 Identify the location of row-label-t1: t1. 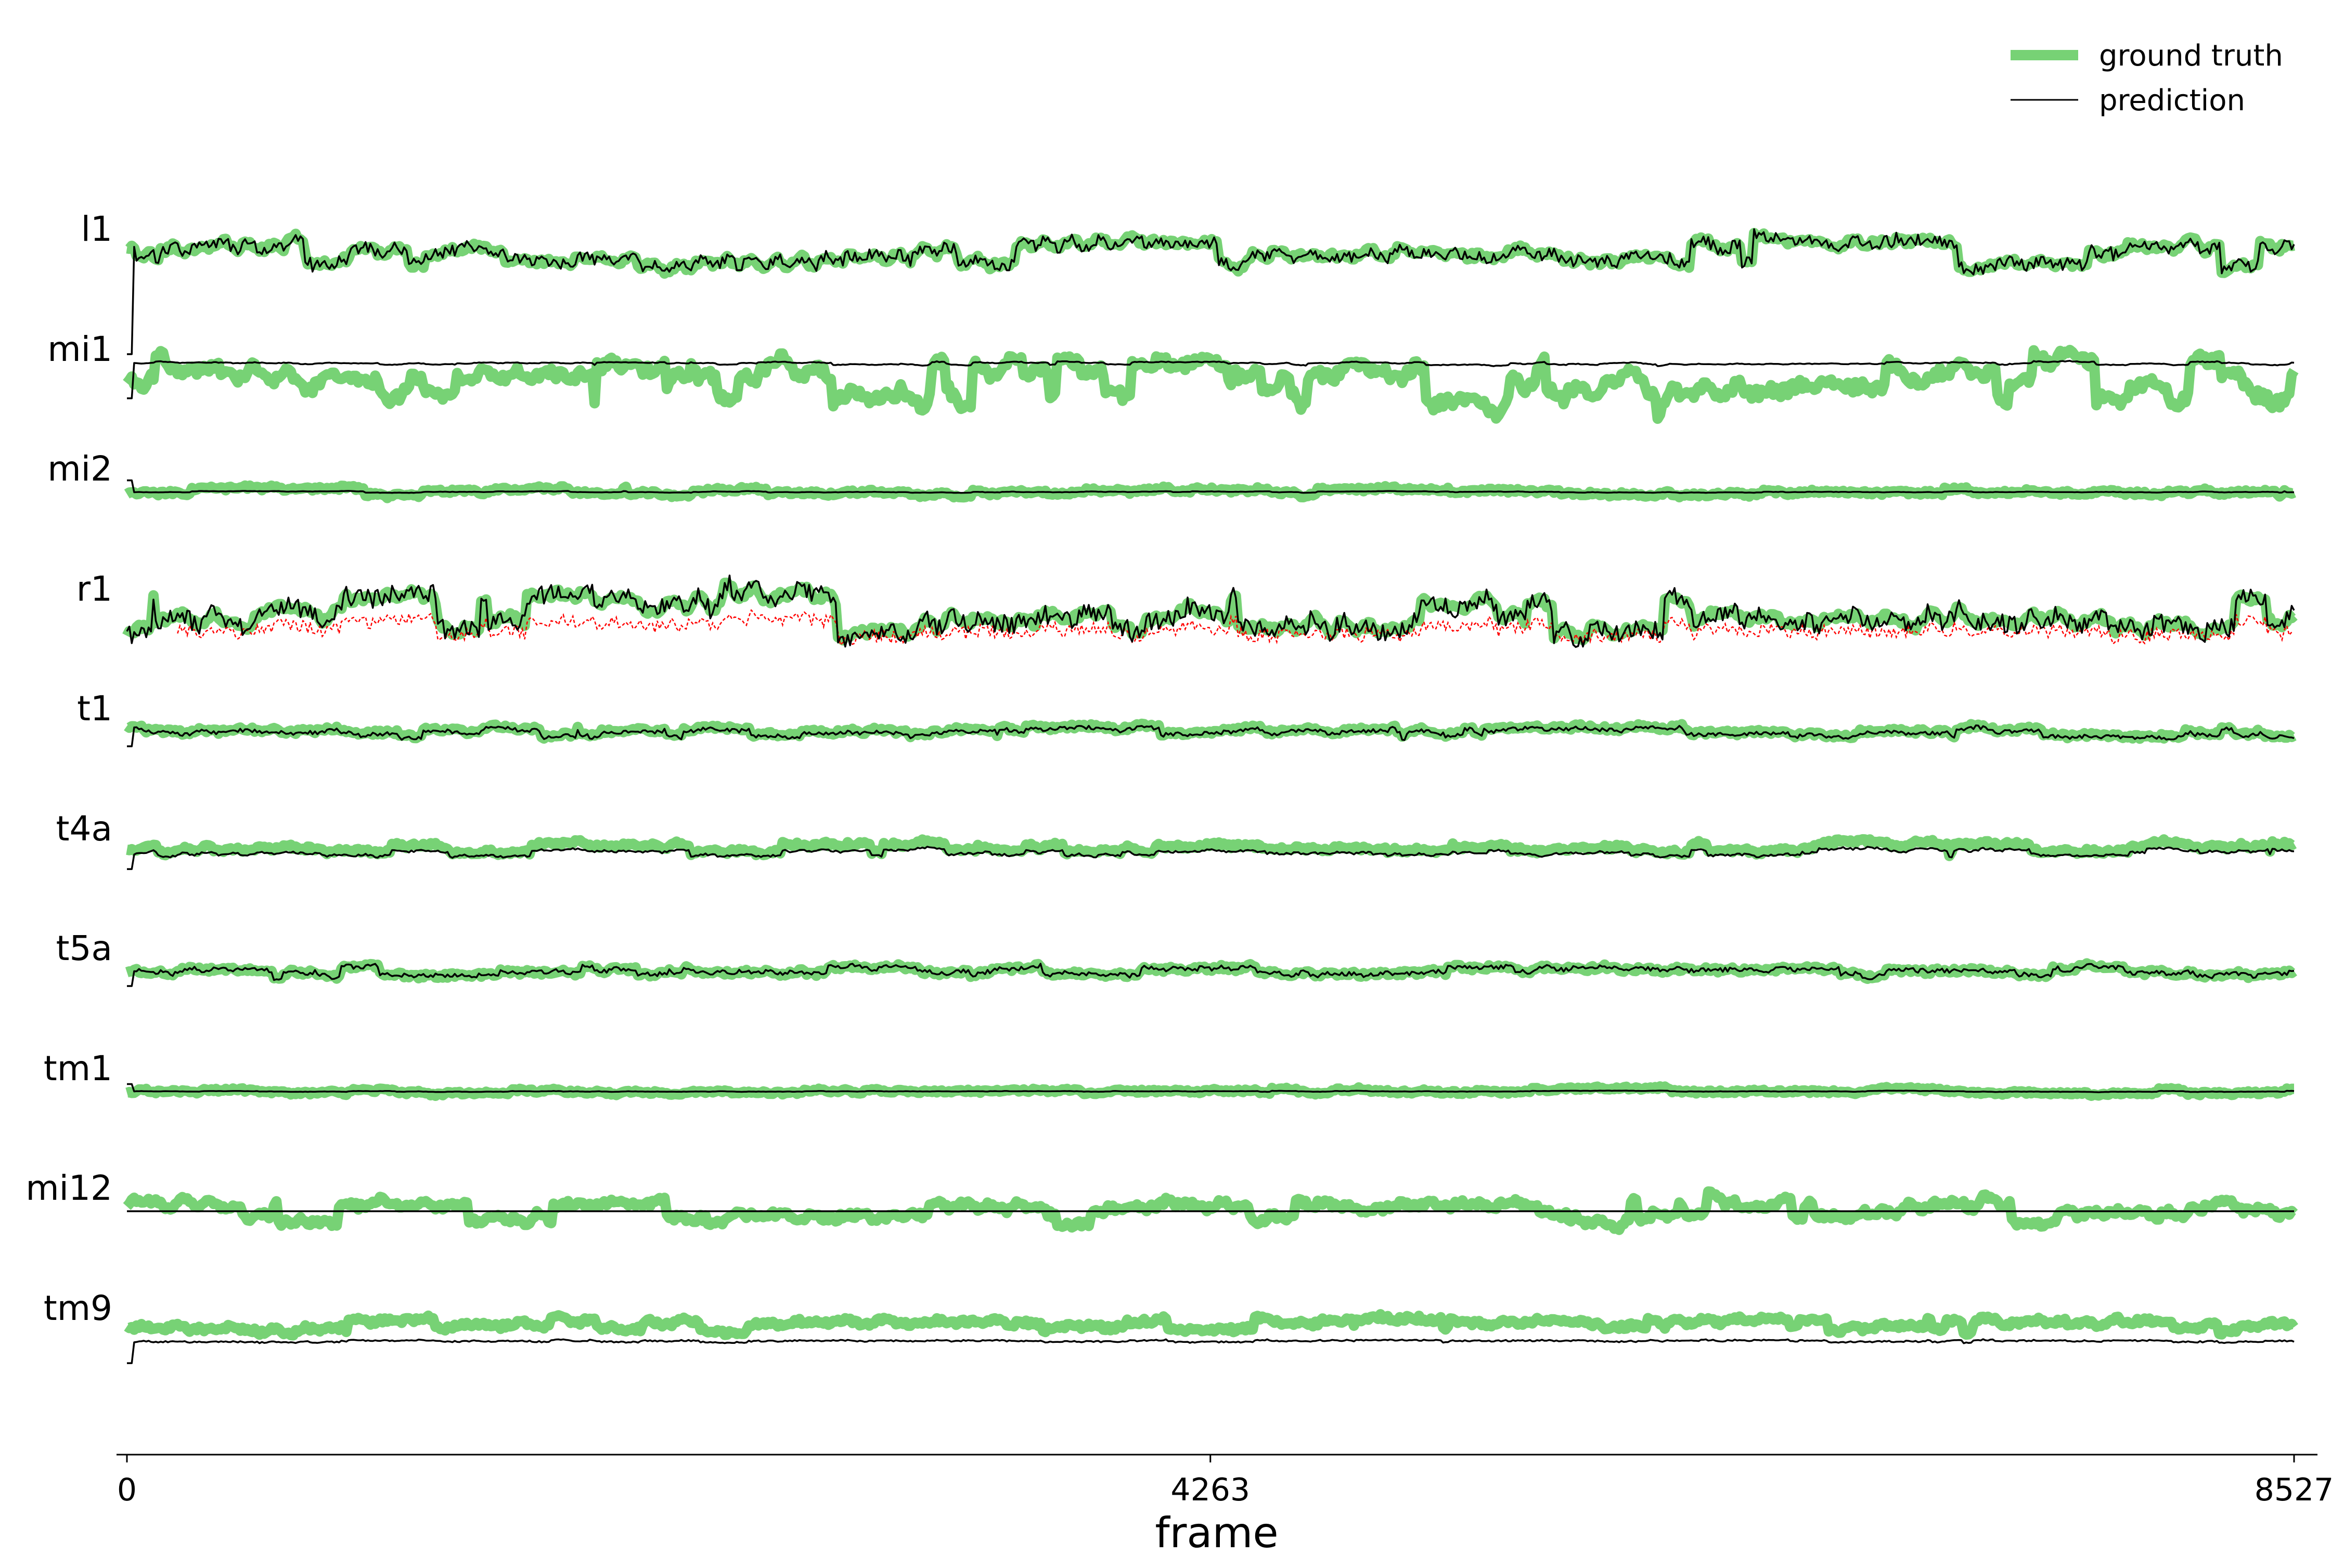
(94, 709).